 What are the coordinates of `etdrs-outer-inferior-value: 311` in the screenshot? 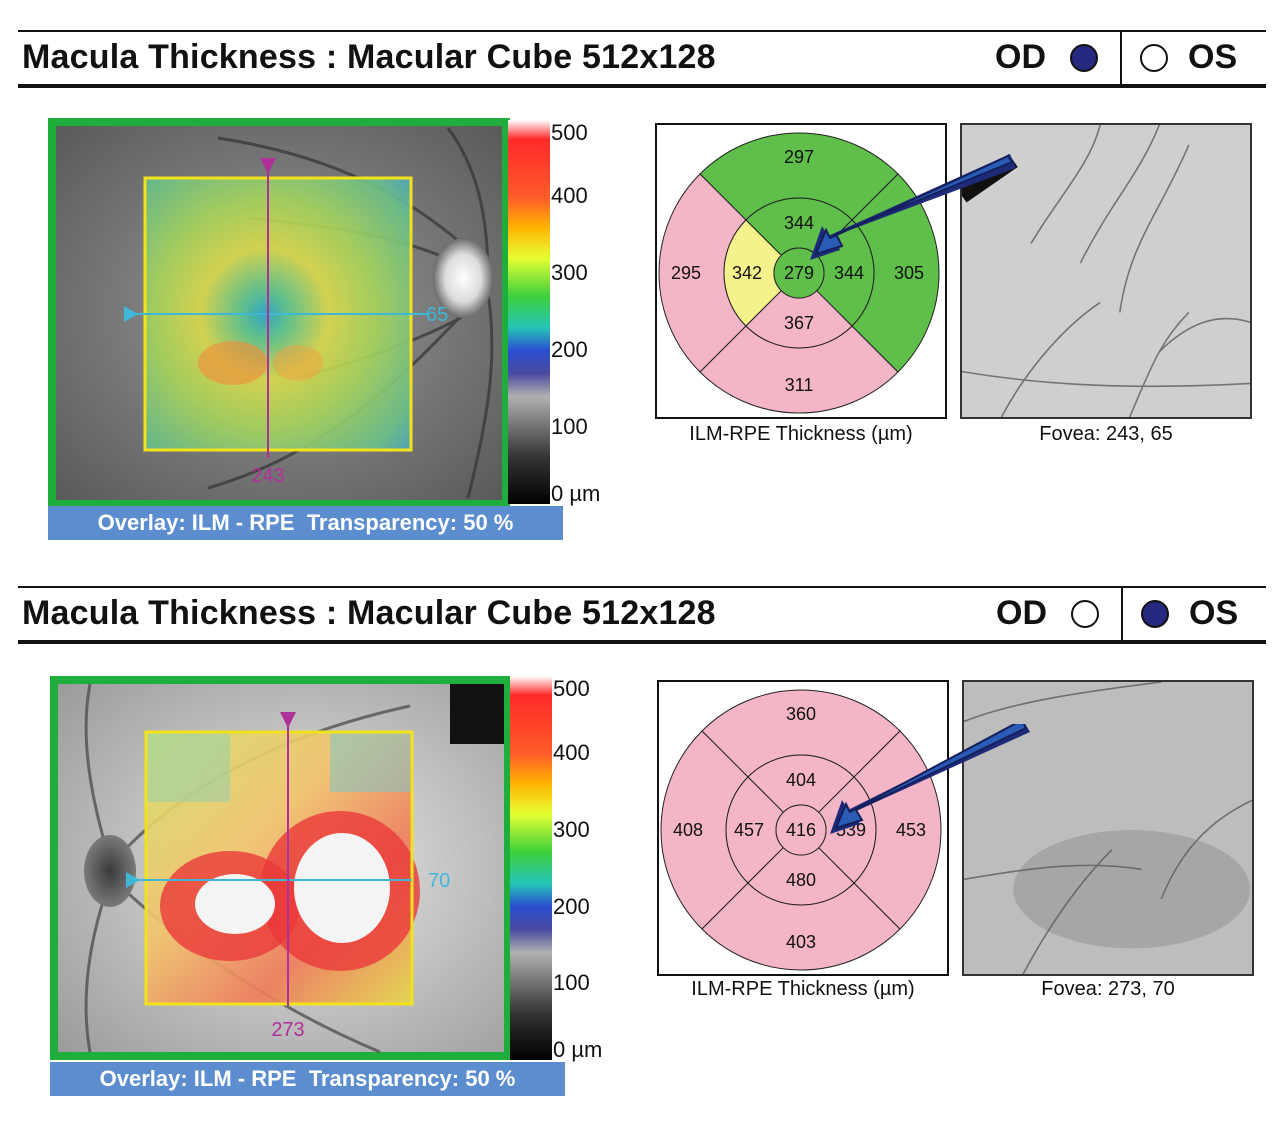 It's located at (799, 385).